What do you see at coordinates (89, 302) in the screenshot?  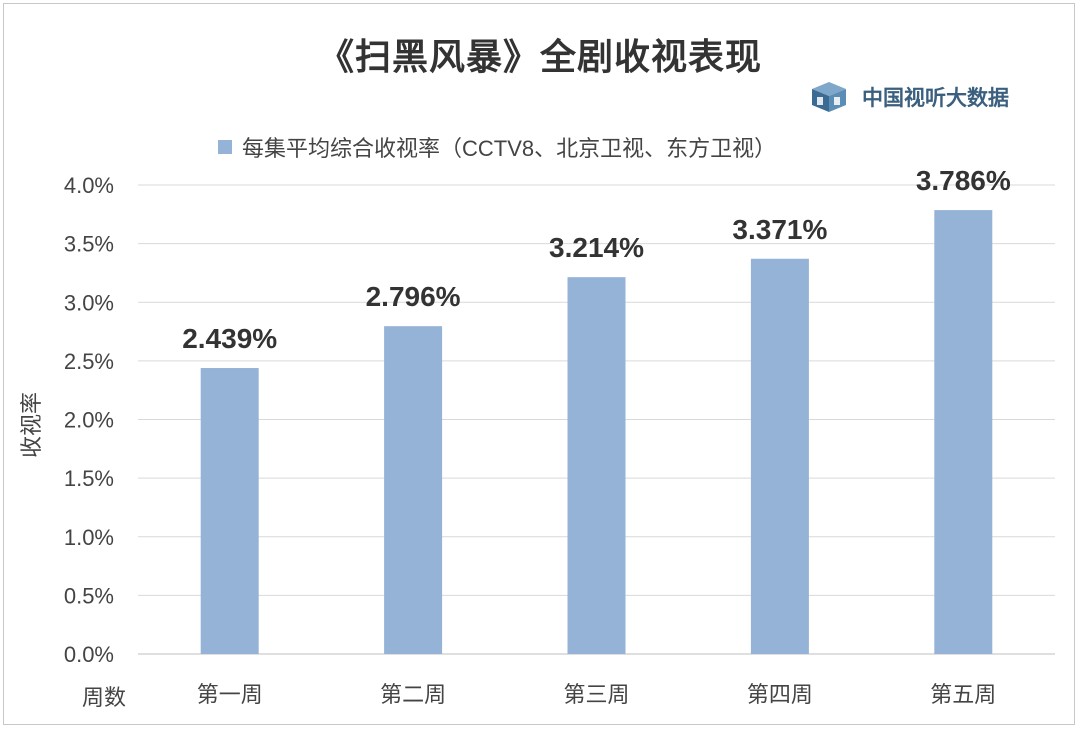 I see `y-tick-label: 3.0%` at bounding box center [89, 302].